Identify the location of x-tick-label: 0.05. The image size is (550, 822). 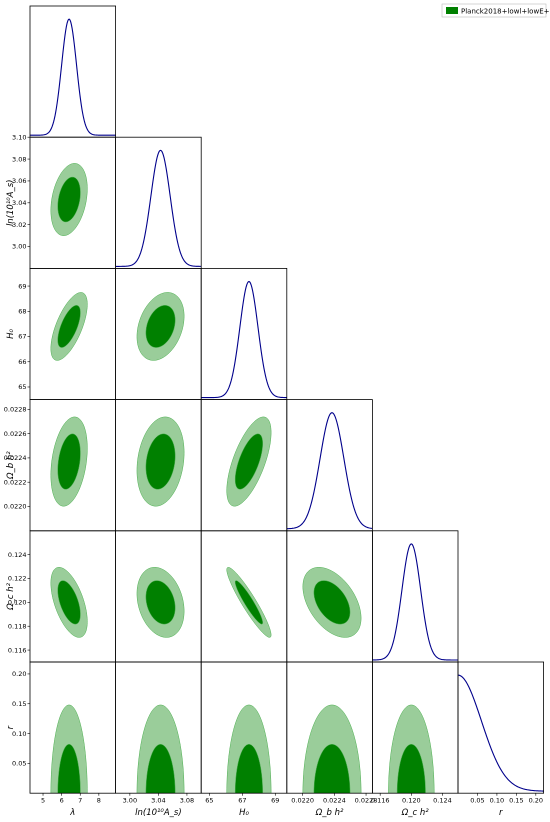
(477, 801).